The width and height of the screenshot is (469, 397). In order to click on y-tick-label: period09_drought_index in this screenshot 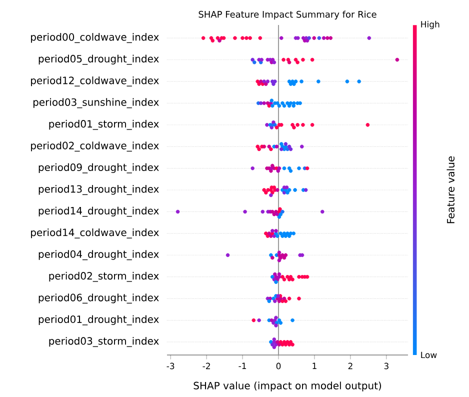, I will do `click(98, 168)`.